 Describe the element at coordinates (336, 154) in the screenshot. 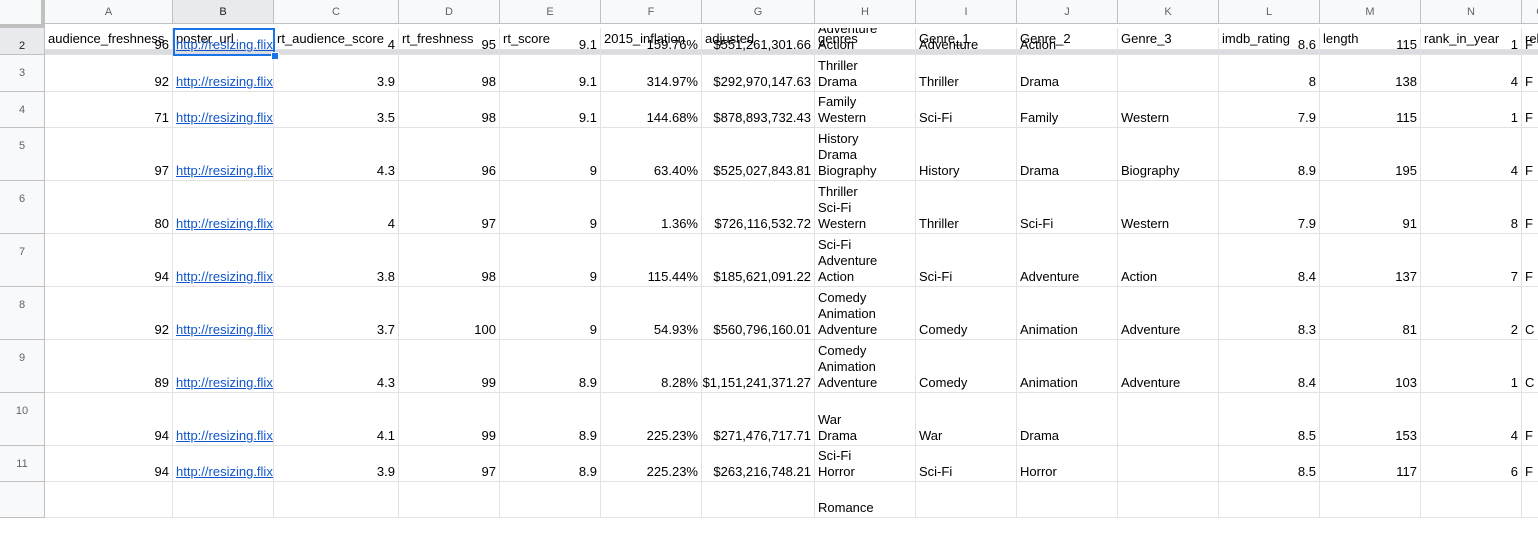

I see `table-cell: 4.3` at that location.